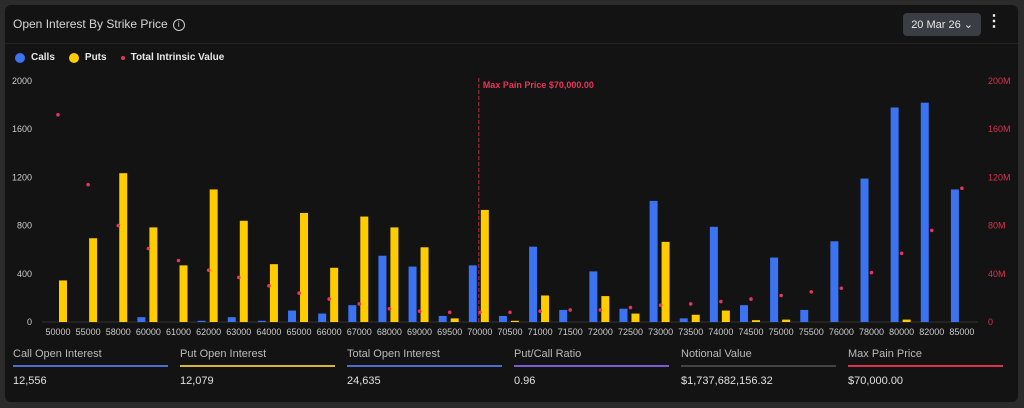  What do you see at coordinates (999, 177) in the screenshot?
I see `y2-tick-label: 120M` at bounding box center [999, 177].